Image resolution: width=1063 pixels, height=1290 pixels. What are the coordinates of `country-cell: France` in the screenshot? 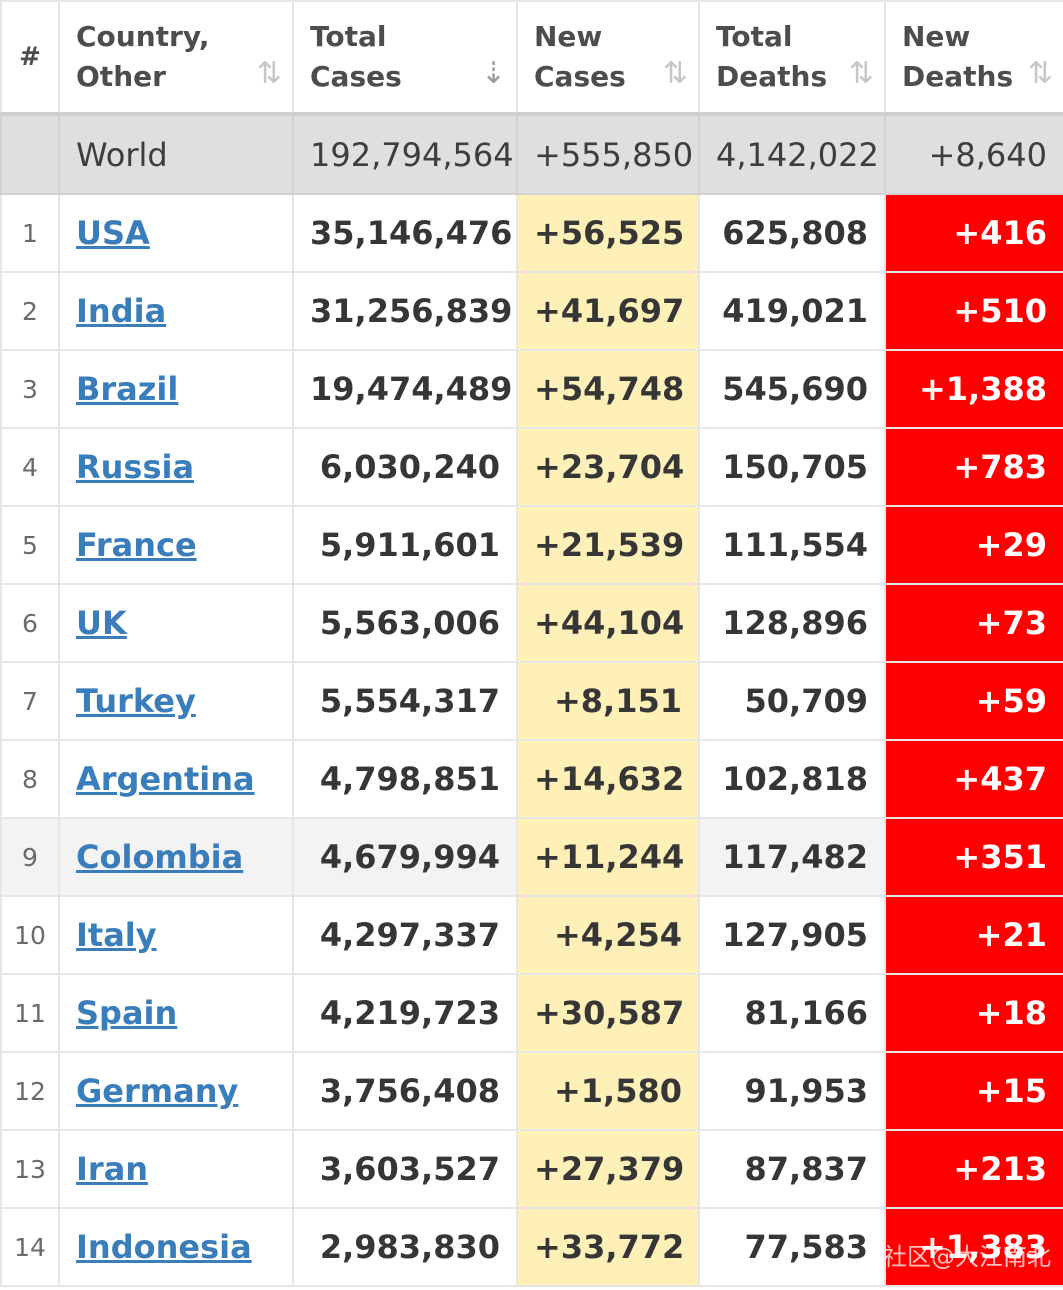 It's located at (176, 545).